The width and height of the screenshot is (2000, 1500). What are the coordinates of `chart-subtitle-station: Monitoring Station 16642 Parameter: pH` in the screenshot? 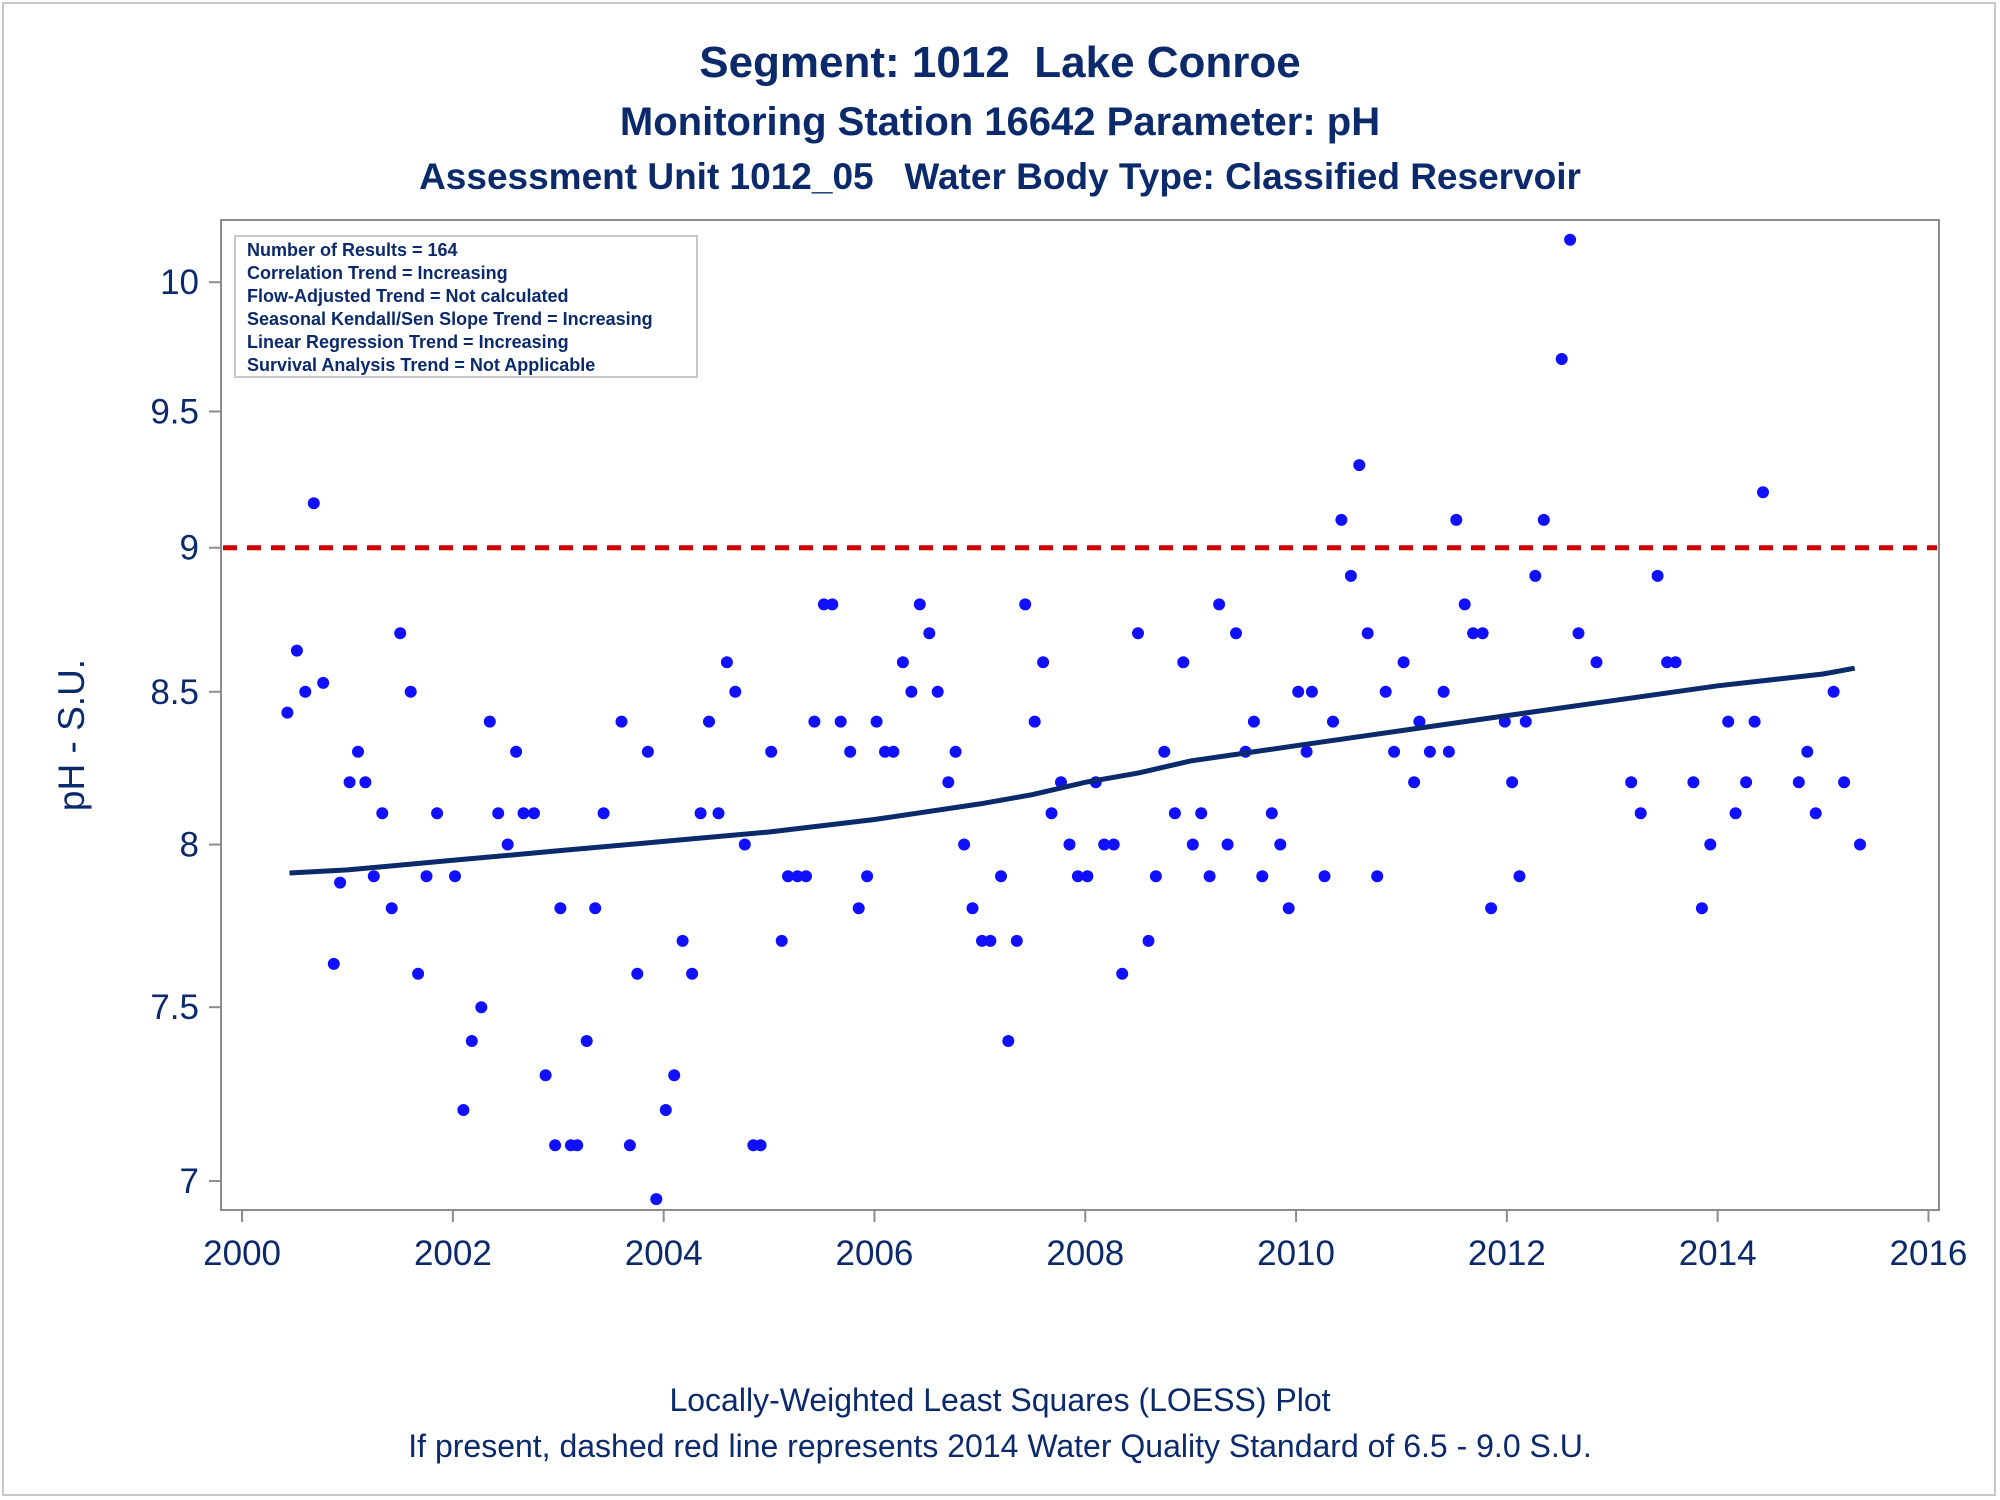 It's located at (1000, 122).